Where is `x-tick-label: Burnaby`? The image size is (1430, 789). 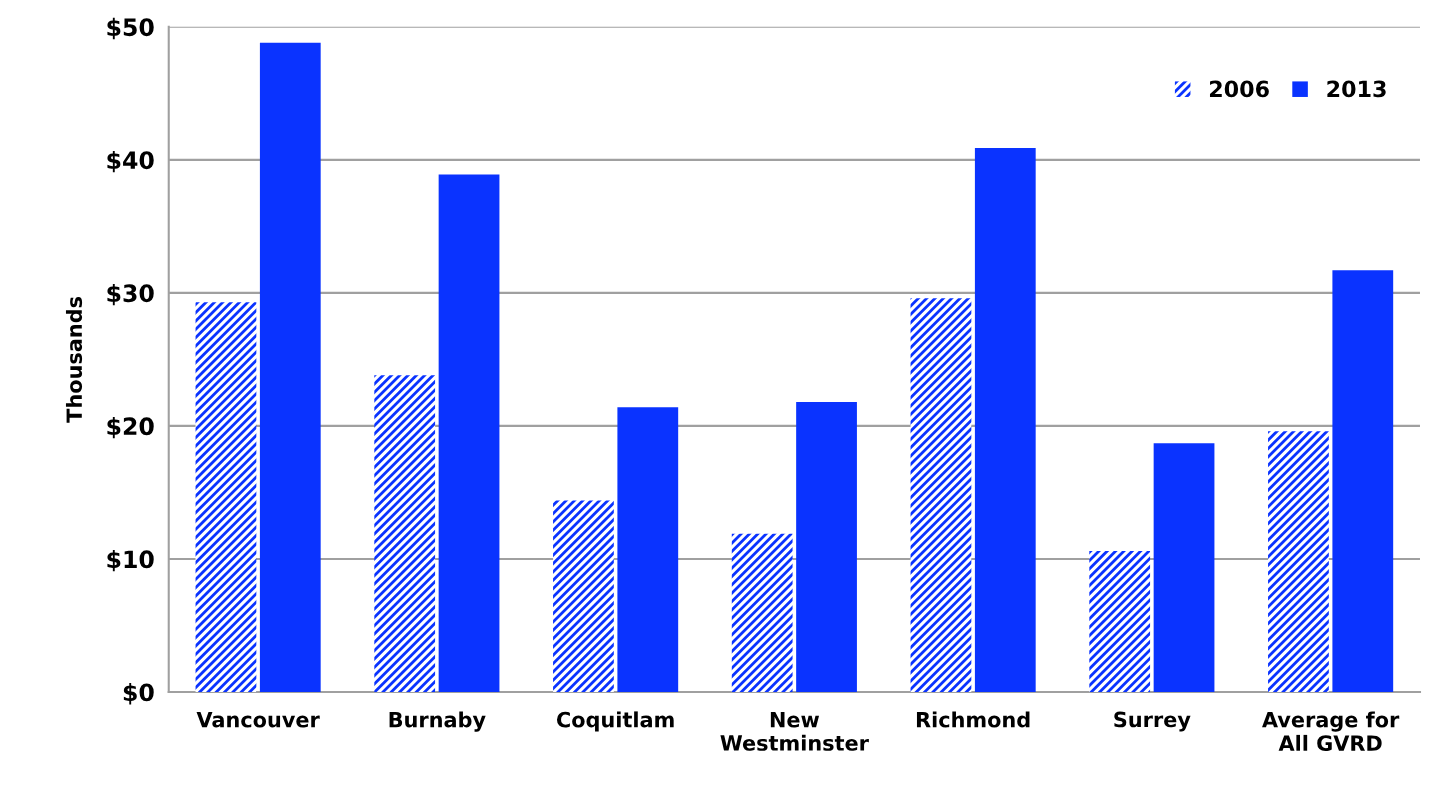
x-tick-label: Burnaby is located at coordinates (437, 721).